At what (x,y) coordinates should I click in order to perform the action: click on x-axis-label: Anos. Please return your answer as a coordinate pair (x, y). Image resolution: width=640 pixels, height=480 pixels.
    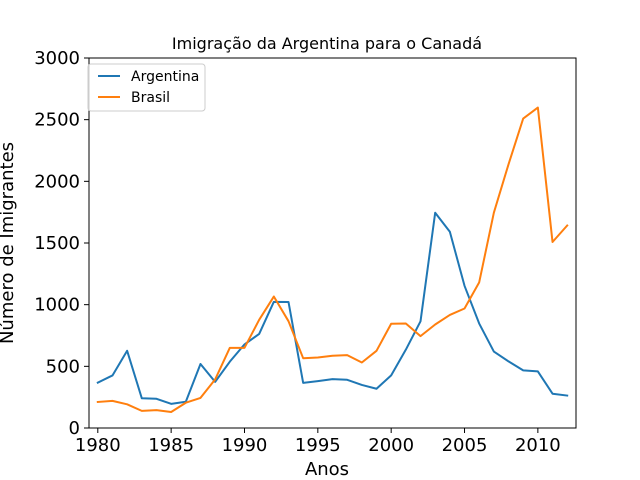
    Looking at the image, I should click on (327, 469).